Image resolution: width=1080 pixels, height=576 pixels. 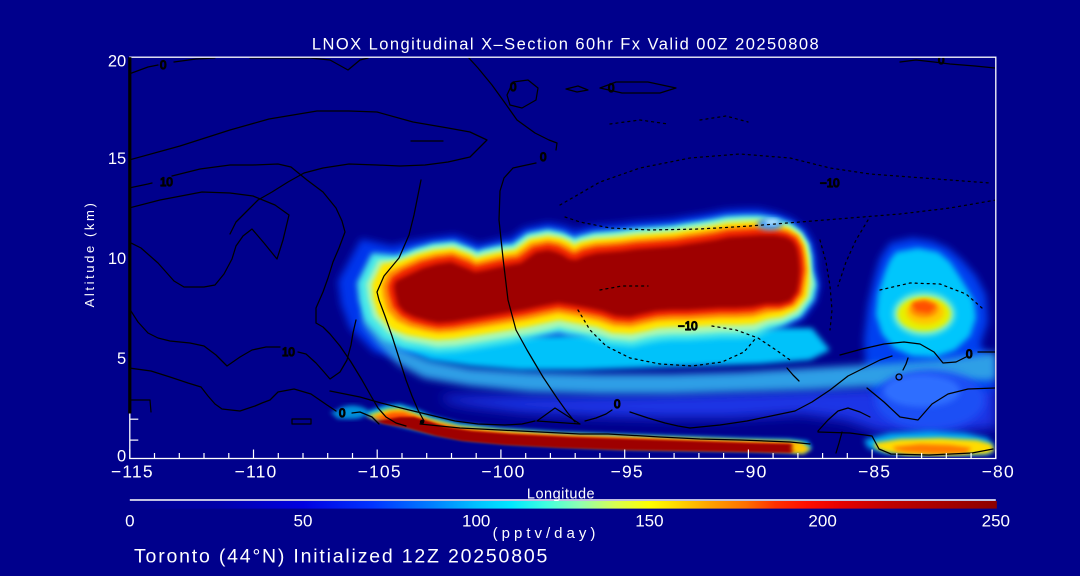 I want to click on svg-text: 100, so click(x=476, y=521).